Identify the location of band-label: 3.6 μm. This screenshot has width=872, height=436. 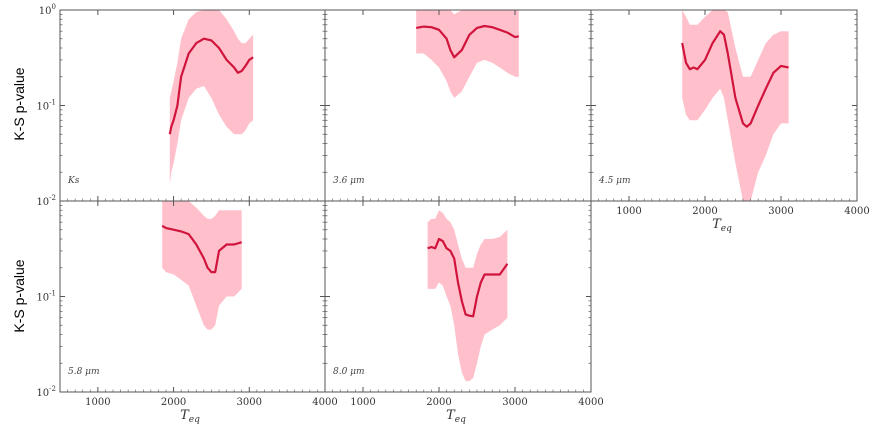
(349, 181).